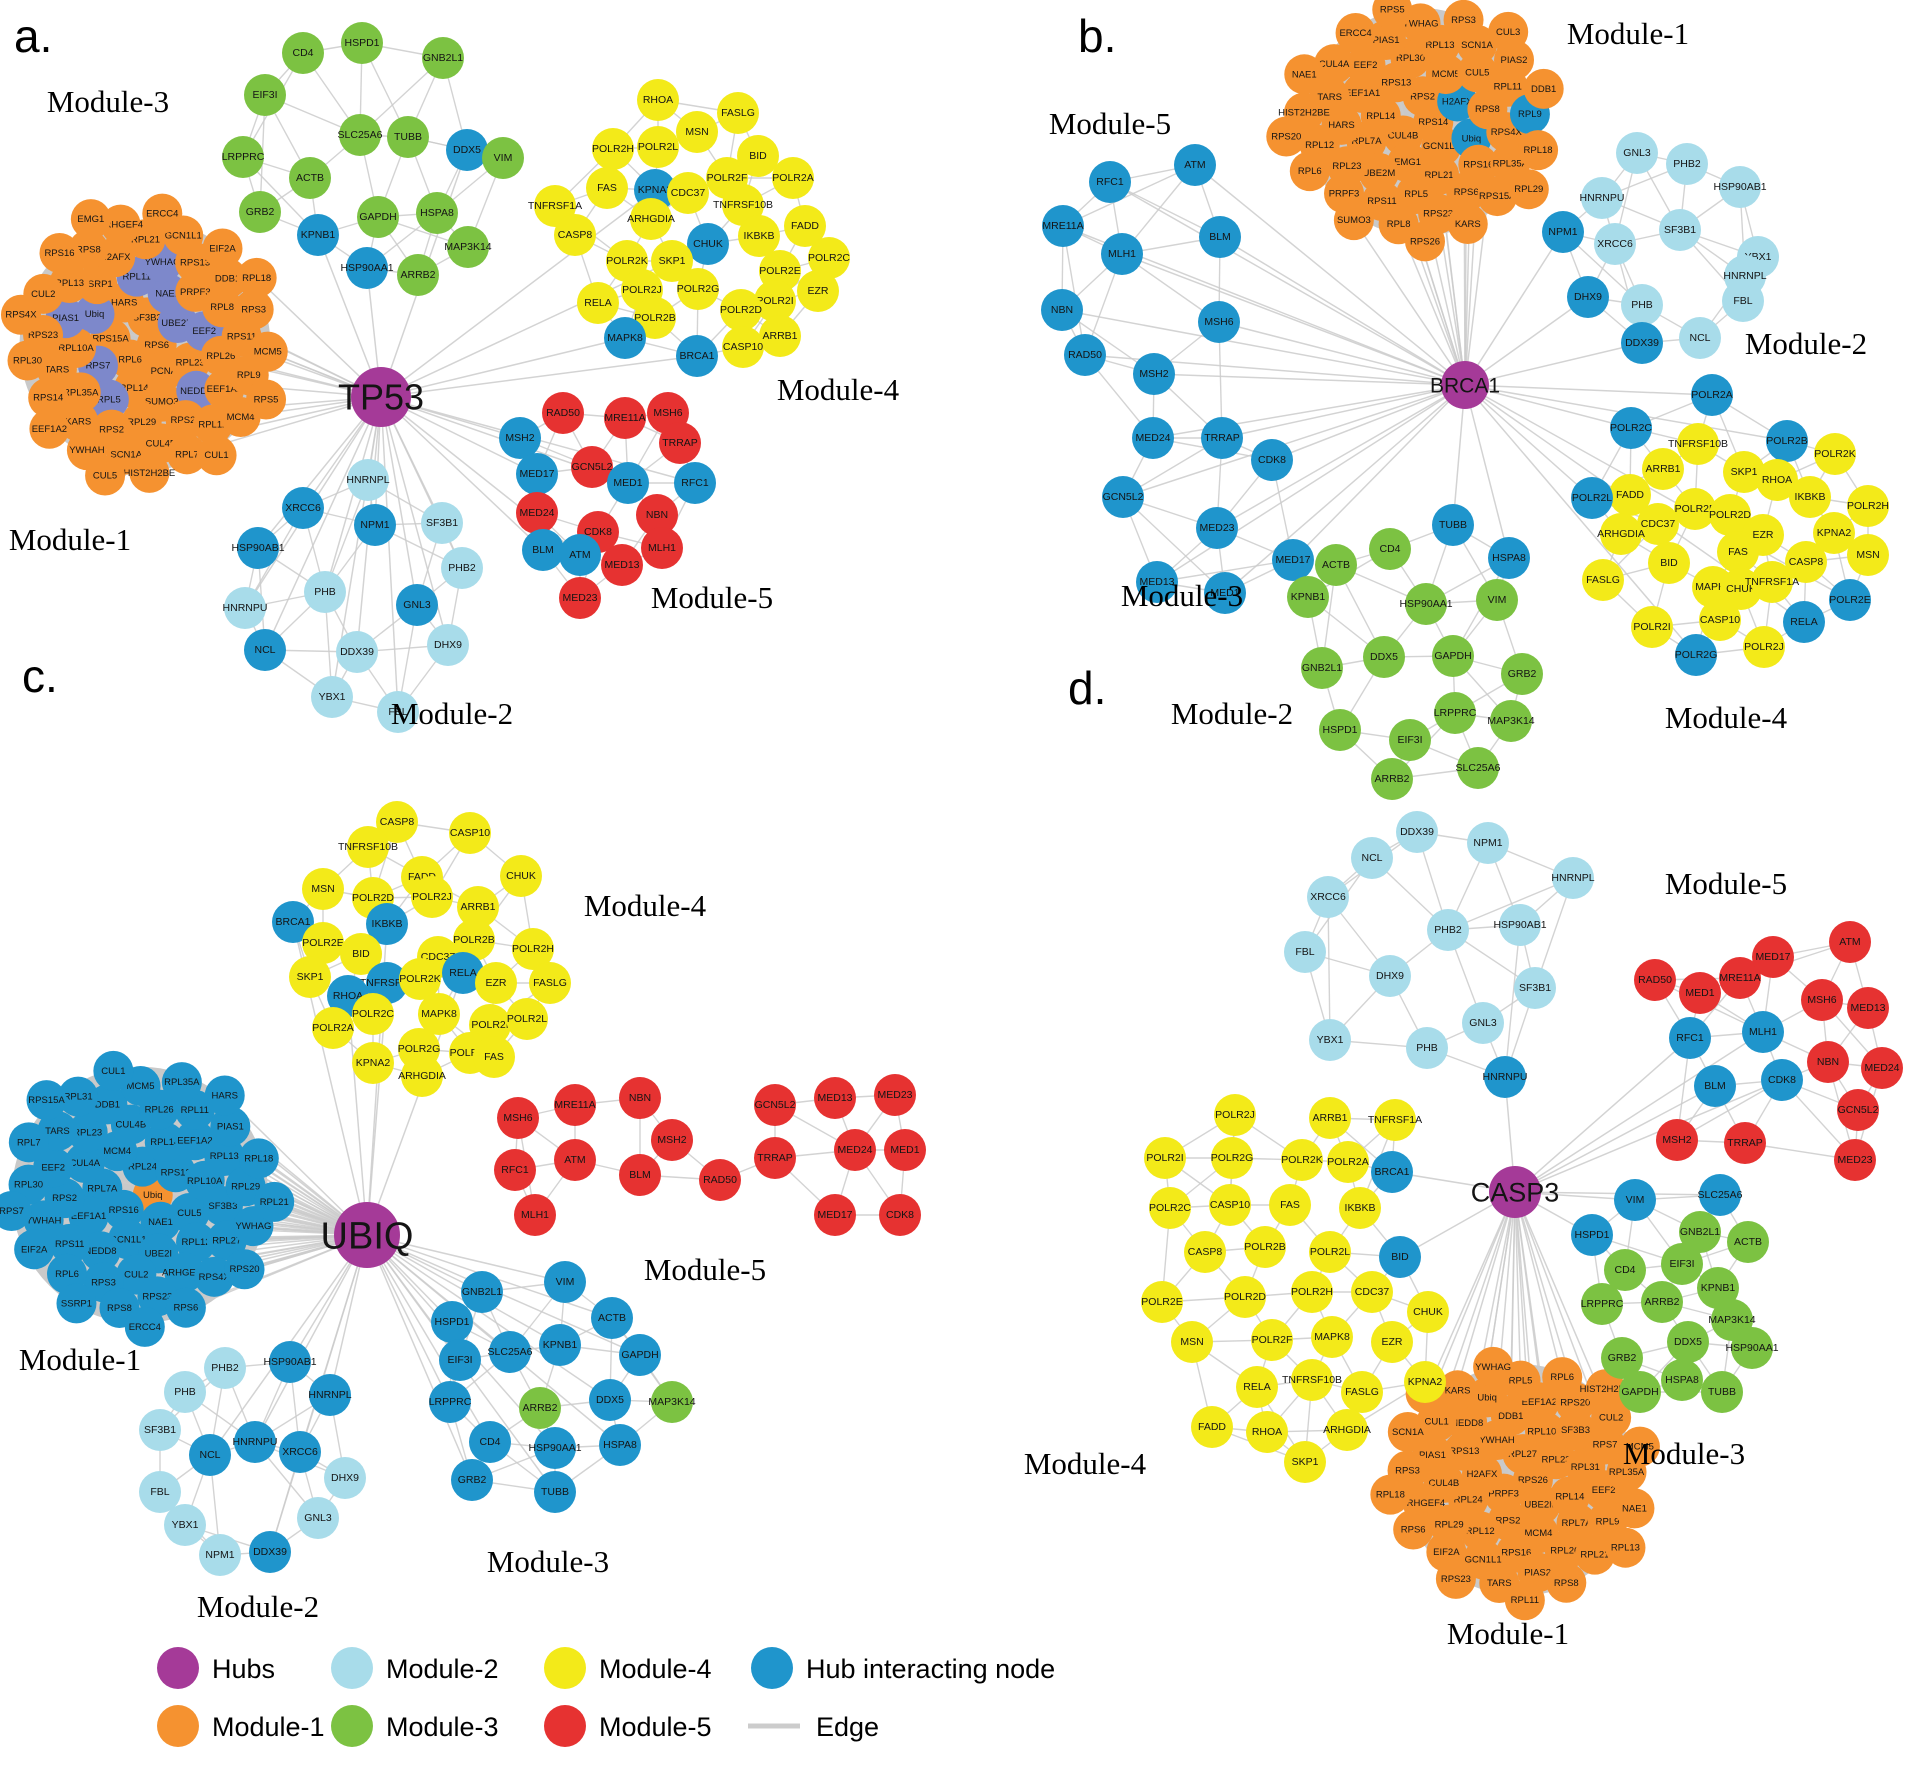 This screenshot has height=1775, width=1923. Describe the element at coordinates (144, 1326) in the screenshot. I see `node-ERCC4` at that location.